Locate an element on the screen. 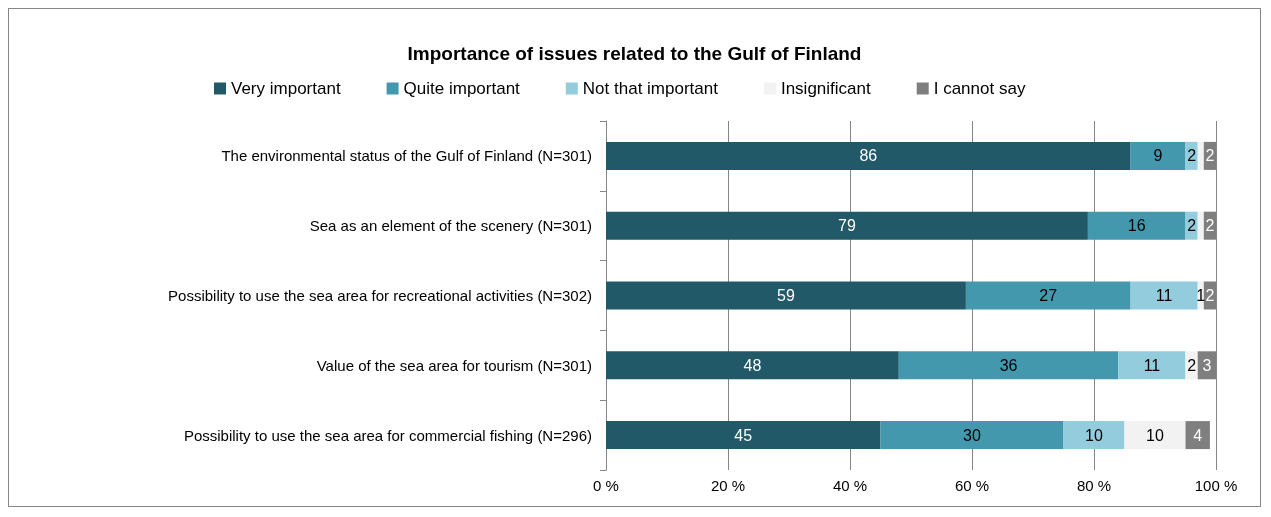 This screenshot has width=1271, height=517. data-label: 86 is located at coordinates (868, 156).